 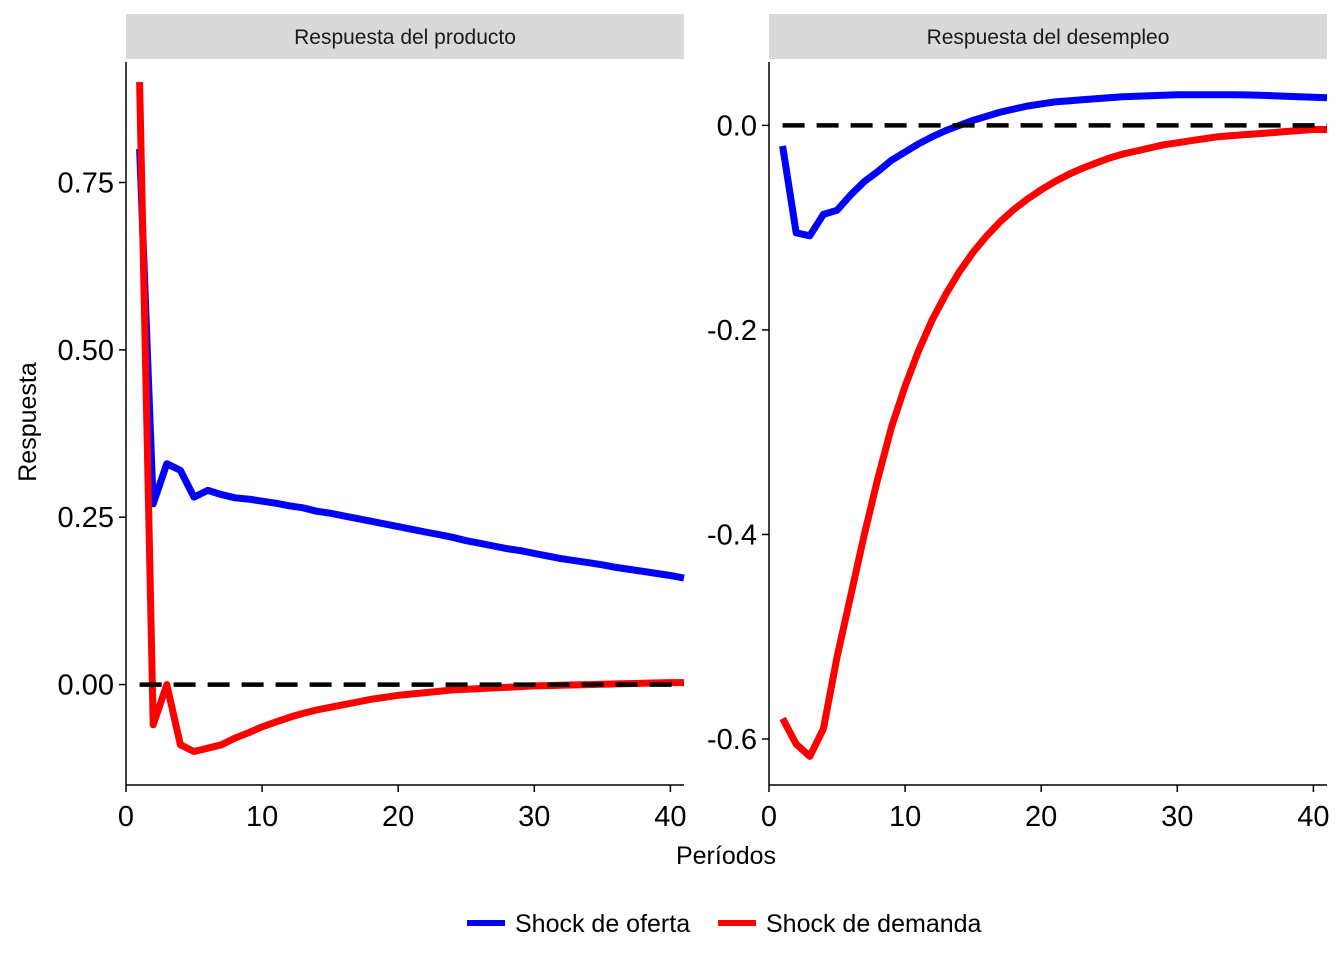 What do you see at coordinates (732, 331) in the screenshot?
I see `y-tick-label: -0.2` at bounding box center [732, 331].